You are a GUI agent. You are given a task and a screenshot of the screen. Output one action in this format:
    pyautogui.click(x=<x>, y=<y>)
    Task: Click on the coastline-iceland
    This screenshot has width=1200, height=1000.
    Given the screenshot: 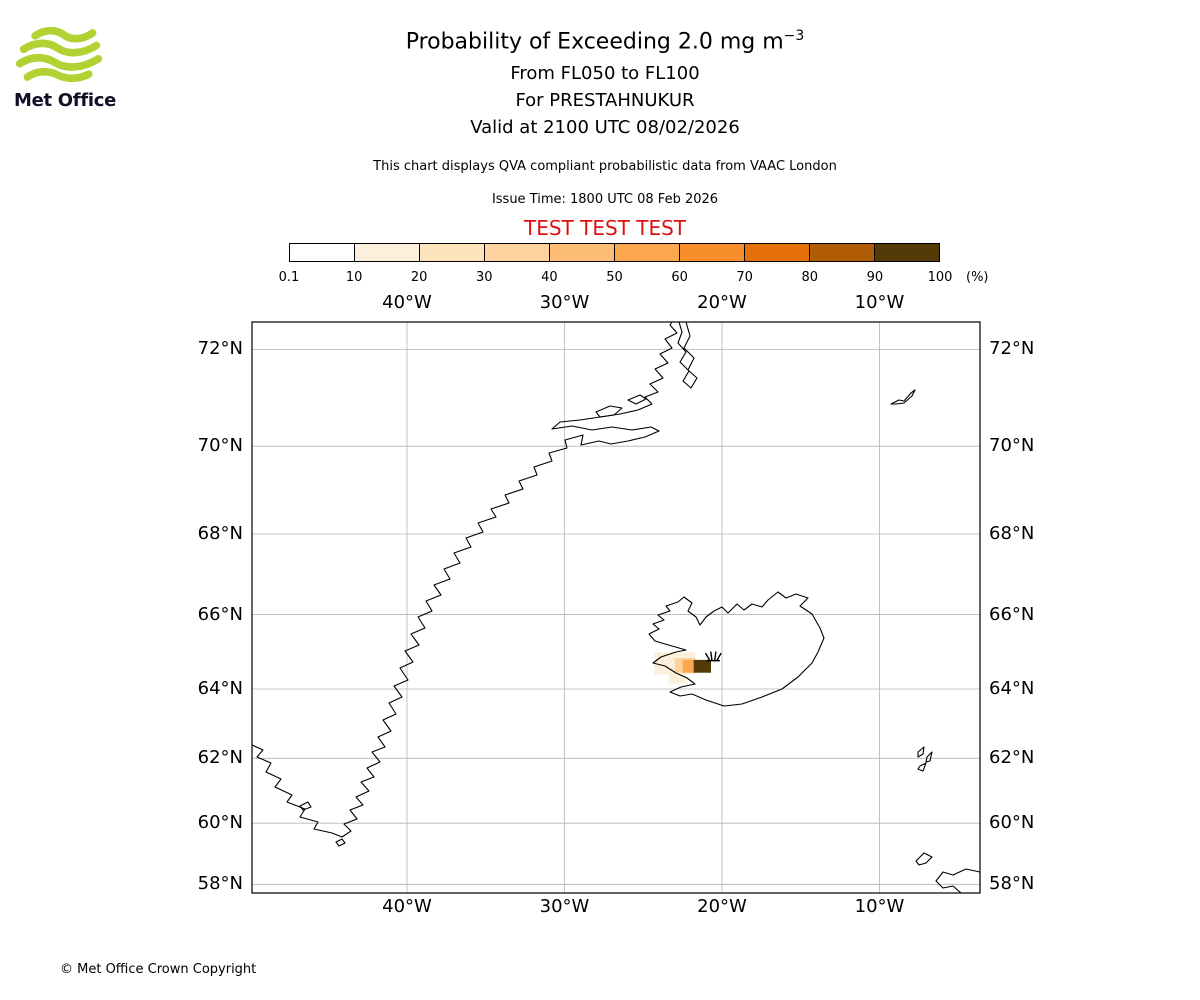 What is the action you would take?
    pyautogui.click(x=736, y=649)
    